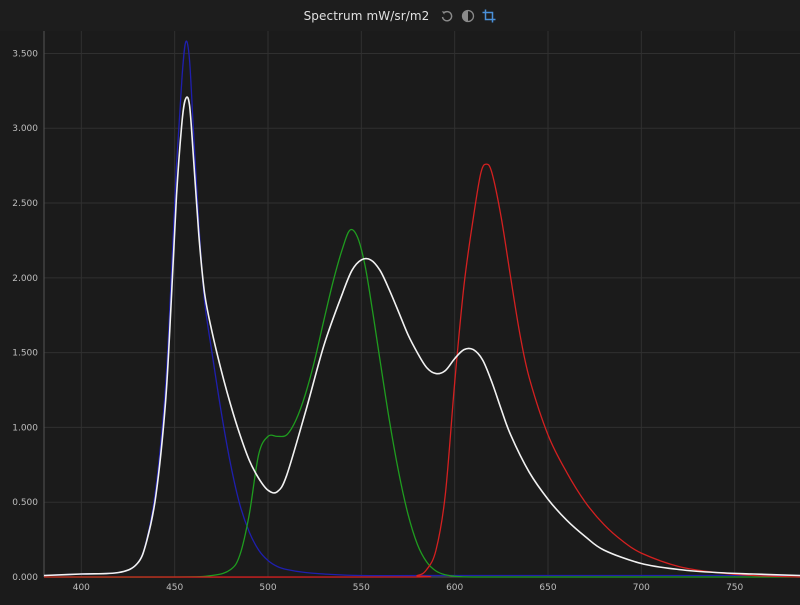 Image resolution: width=800 pixels, height=605 pixels. What do you see at coordinates (267, 588) in the screenshot?
I see `x-tick-label: 500` at bounding box center [267, 588].